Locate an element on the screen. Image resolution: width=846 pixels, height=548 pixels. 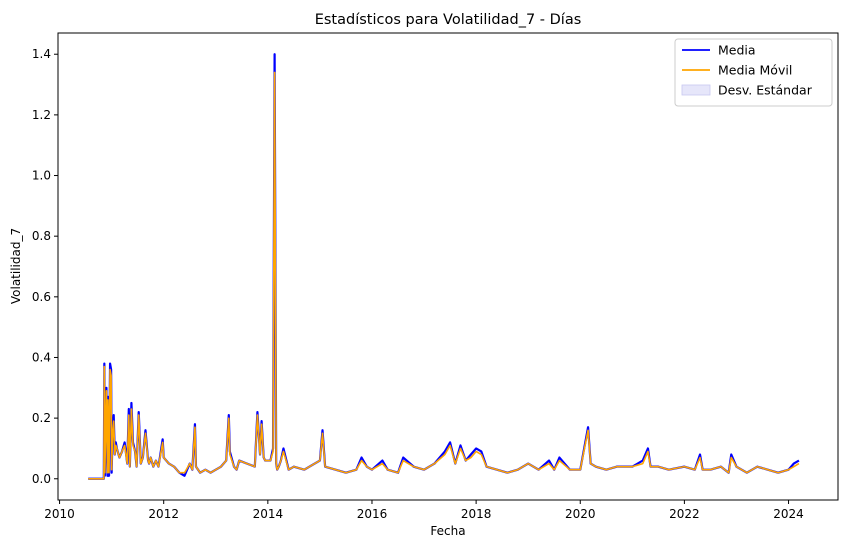
legend-box is located at coordinates (753, 72).